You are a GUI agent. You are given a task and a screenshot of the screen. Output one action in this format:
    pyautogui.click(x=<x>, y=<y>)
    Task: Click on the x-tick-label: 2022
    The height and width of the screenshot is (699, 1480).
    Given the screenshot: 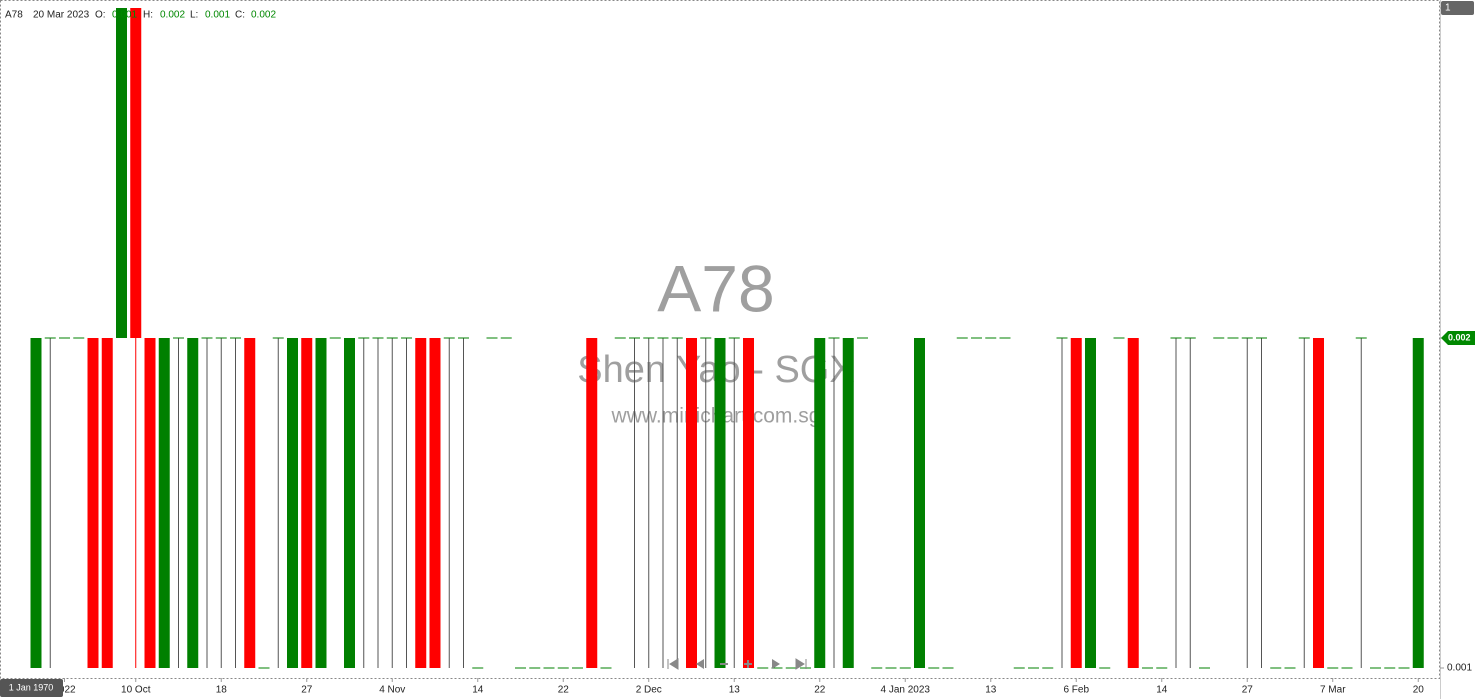 What is the action you would take?
    pyautogui.click(x=64, y=690)
    